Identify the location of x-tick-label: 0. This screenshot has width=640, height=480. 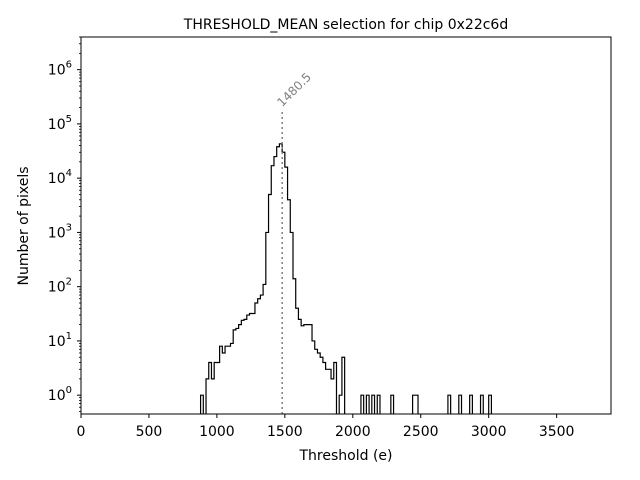
(81, 432).